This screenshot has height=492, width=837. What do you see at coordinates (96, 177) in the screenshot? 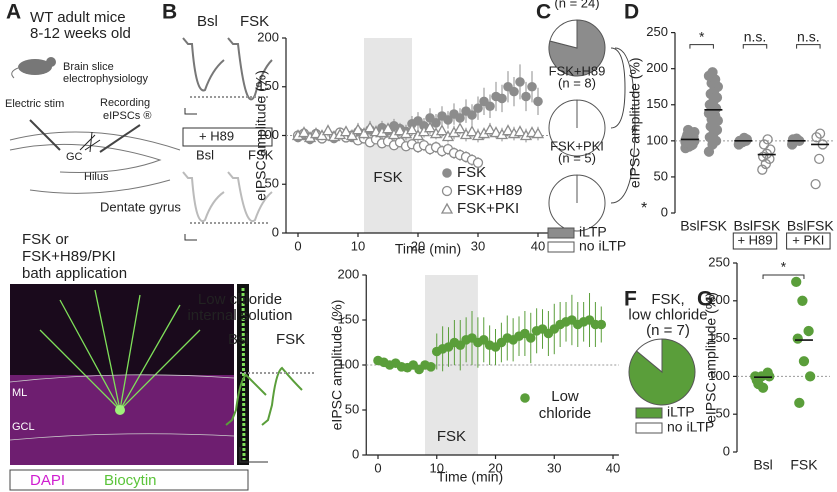
I see `label: Hilus` at bounding box center [96, 177].